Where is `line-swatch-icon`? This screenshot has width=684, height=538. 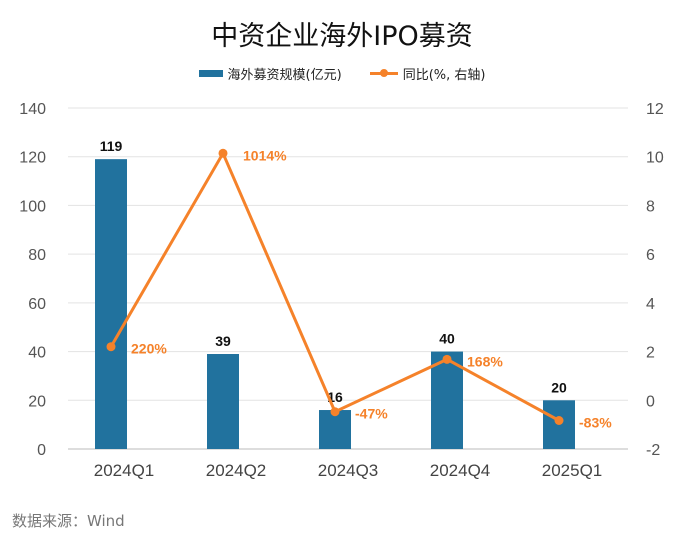 line-swatch-icon is located at coordinates (383, 73).